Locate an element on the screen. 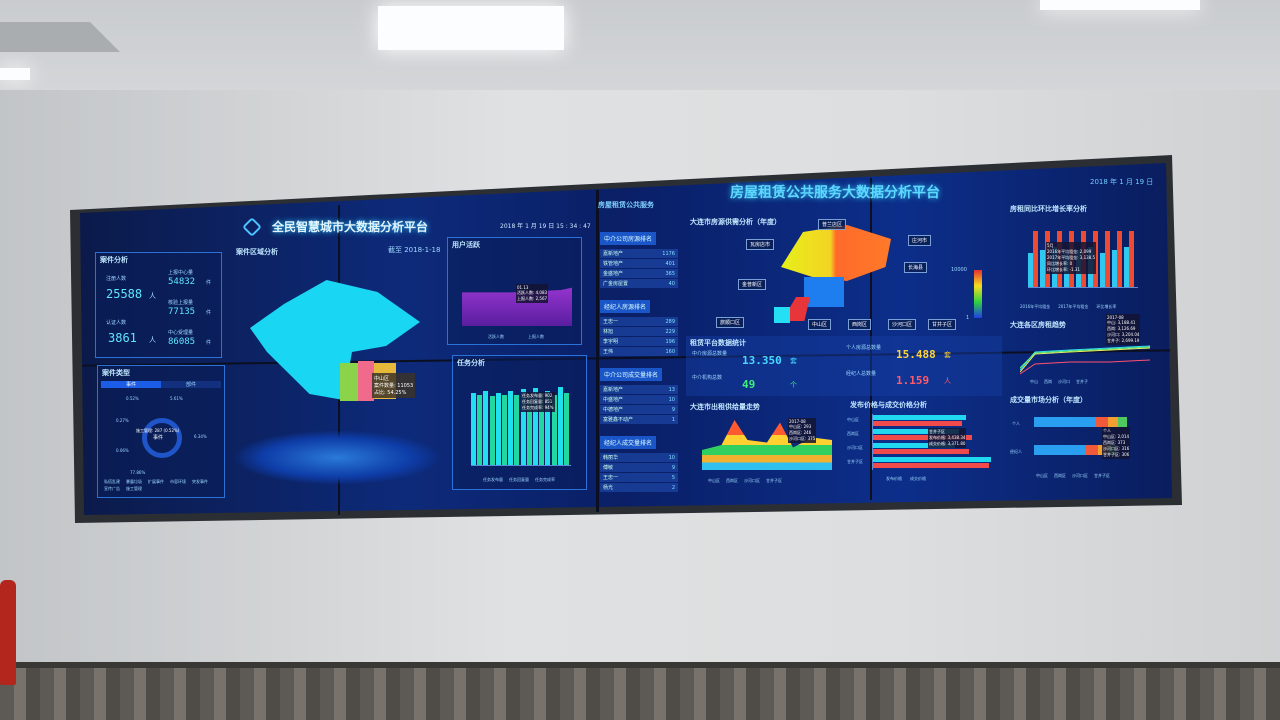 The image size is (1280, 720). deal-bar is located at coordinates (923, 437).